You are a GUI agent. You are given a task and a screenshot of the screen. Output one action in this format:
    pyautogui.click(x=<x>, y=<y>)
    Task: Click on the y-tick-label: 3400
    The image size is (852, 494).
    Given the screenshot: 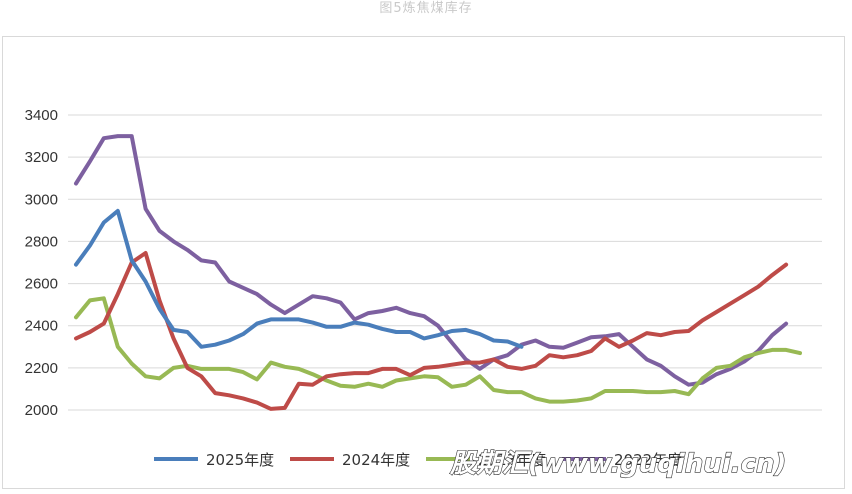 What is the action you would take?
    pyautogui.click(x=41, y=115)
    